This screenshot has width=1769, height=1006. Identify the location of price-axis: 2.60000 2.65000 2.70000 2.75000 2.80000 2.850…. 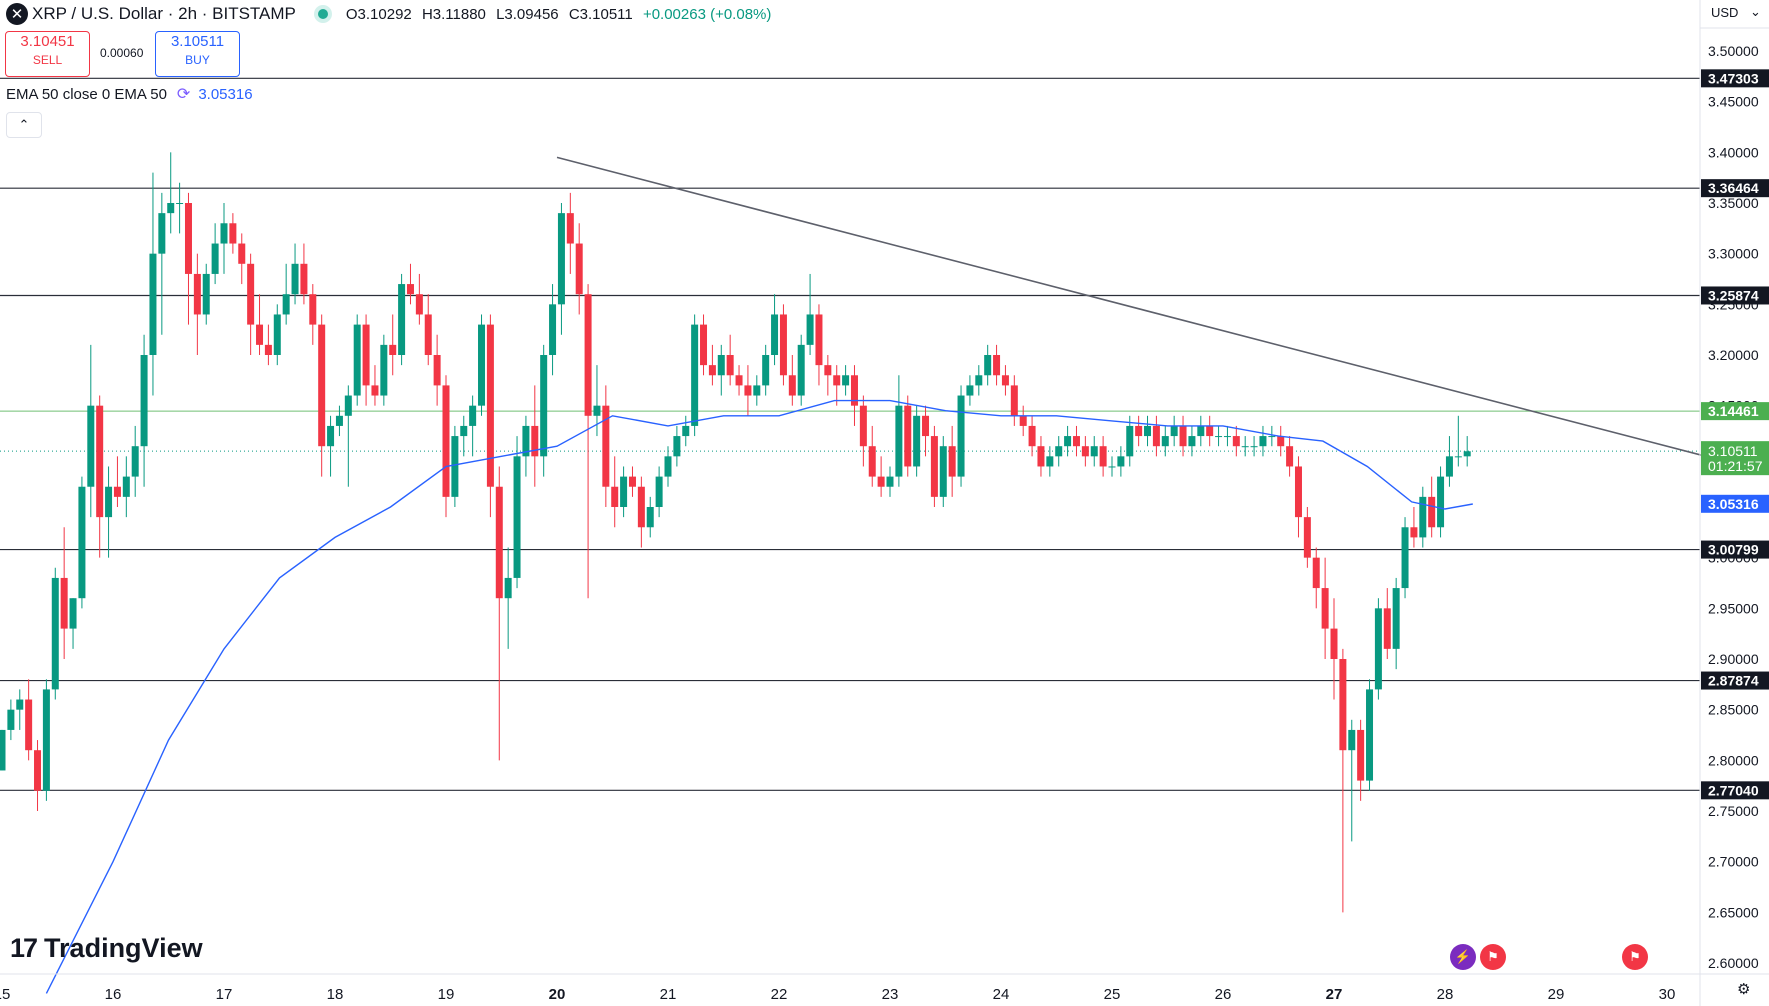
(1734, 503).